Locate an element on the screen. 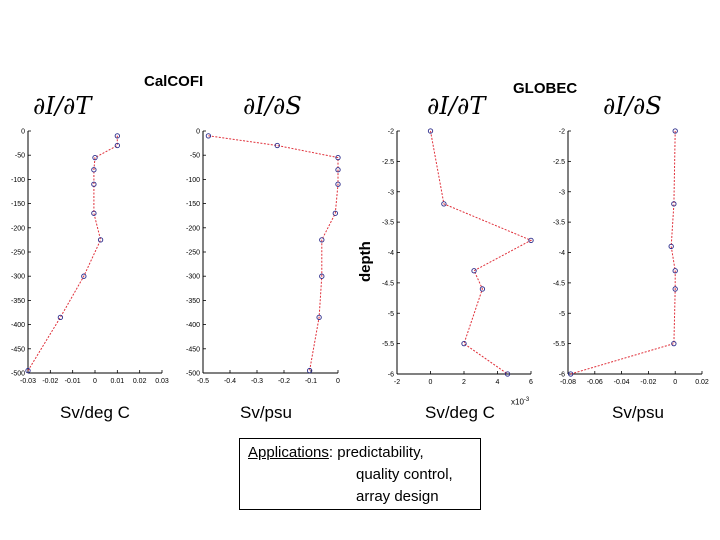 This screenshot has width=720, height=540. panel-3-heading: ∂I/∂T is located at coordinates (456, 106).